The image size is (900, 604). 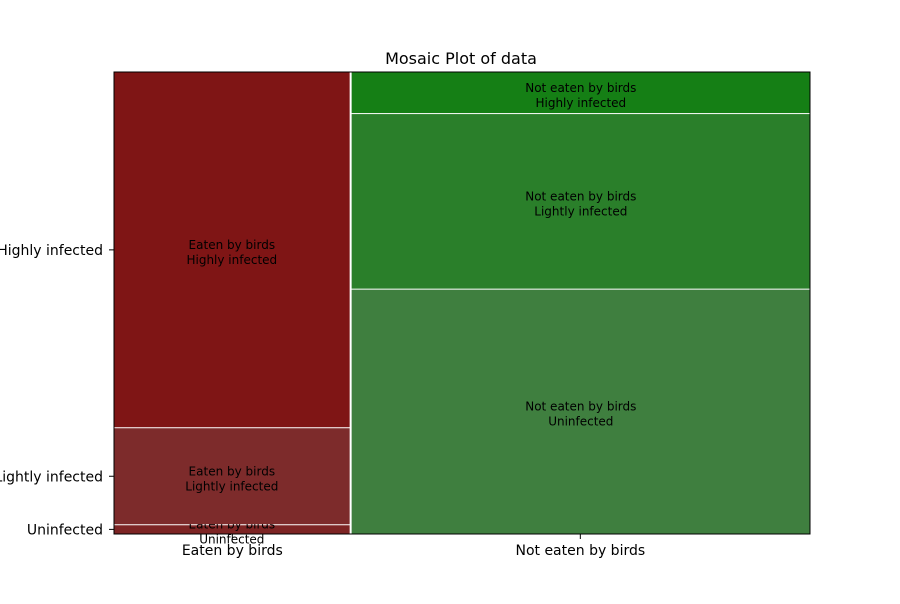 I want to click on cell-label-not-eaten-by-birds-highly-infected: Not eaten by birds Highly infected, so click(x=580, y=95).